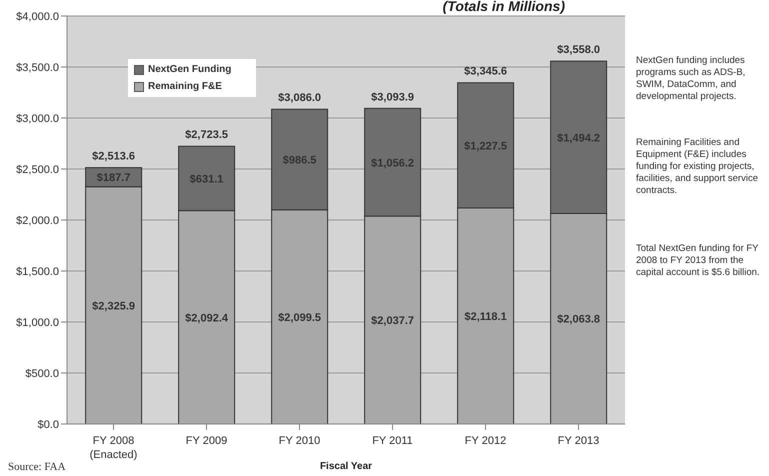  I want to click on data-label: $2,092.4, so click(207, 318).